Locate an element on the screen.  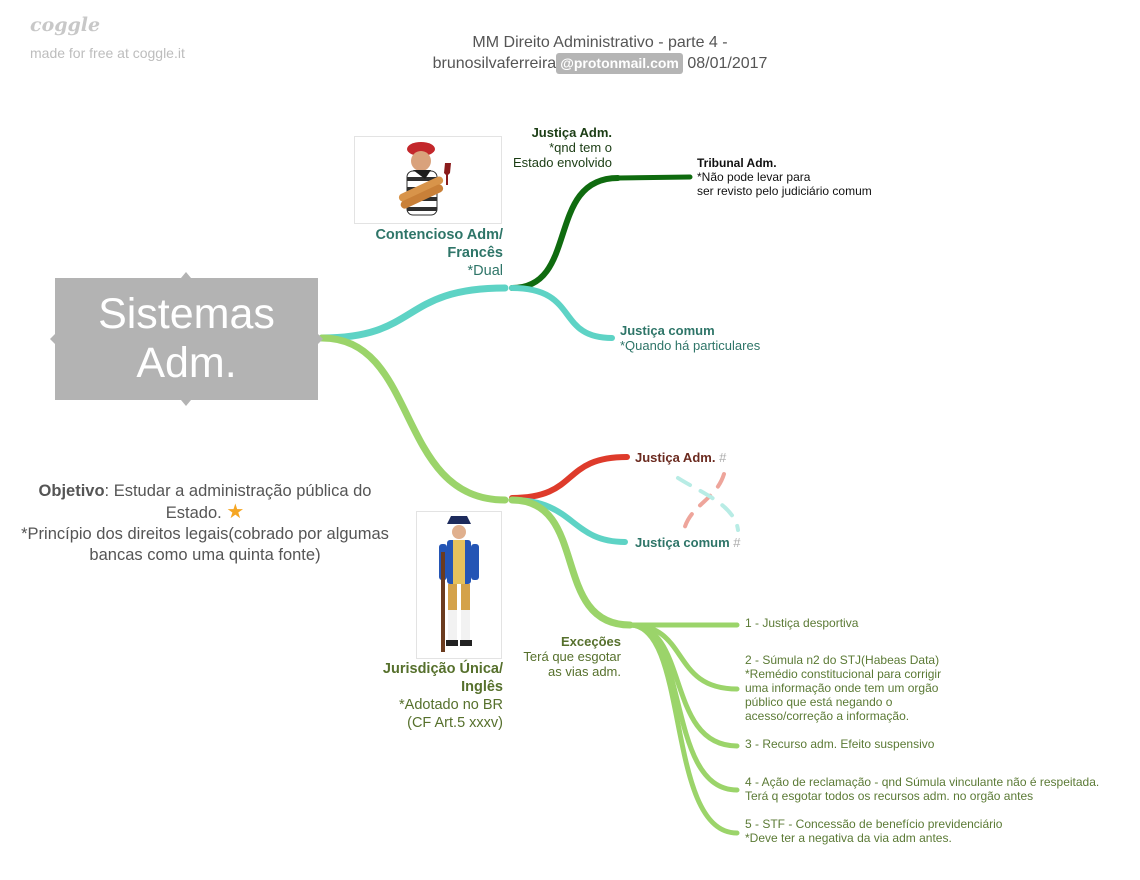
root-label: Sistemas Adm. is located at coordinates (186, 338).